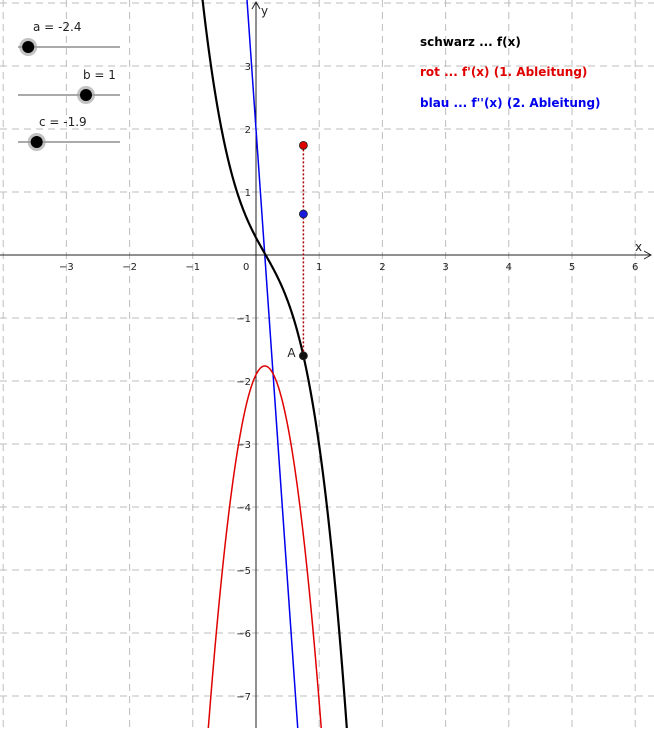 The width and height of the screenshot is (654, 733). What do you see at coordinates (248, 130) in the screenshot?
I see `y-tick-label: 2` at bounding box center [248, 130].